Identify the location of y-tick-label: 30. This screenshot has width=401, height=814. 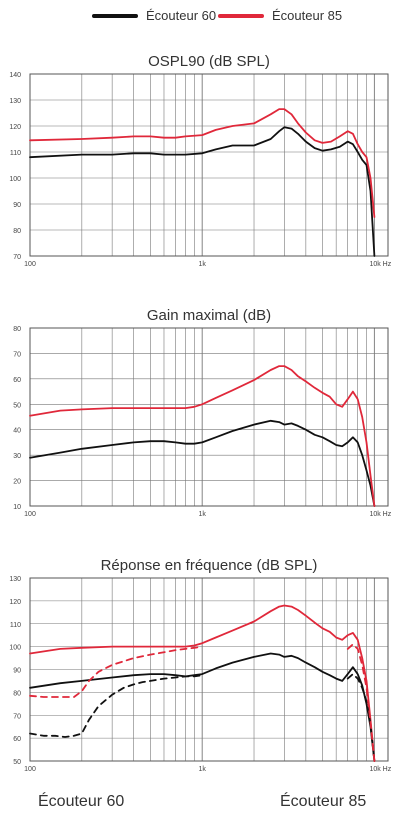
(17, 456).